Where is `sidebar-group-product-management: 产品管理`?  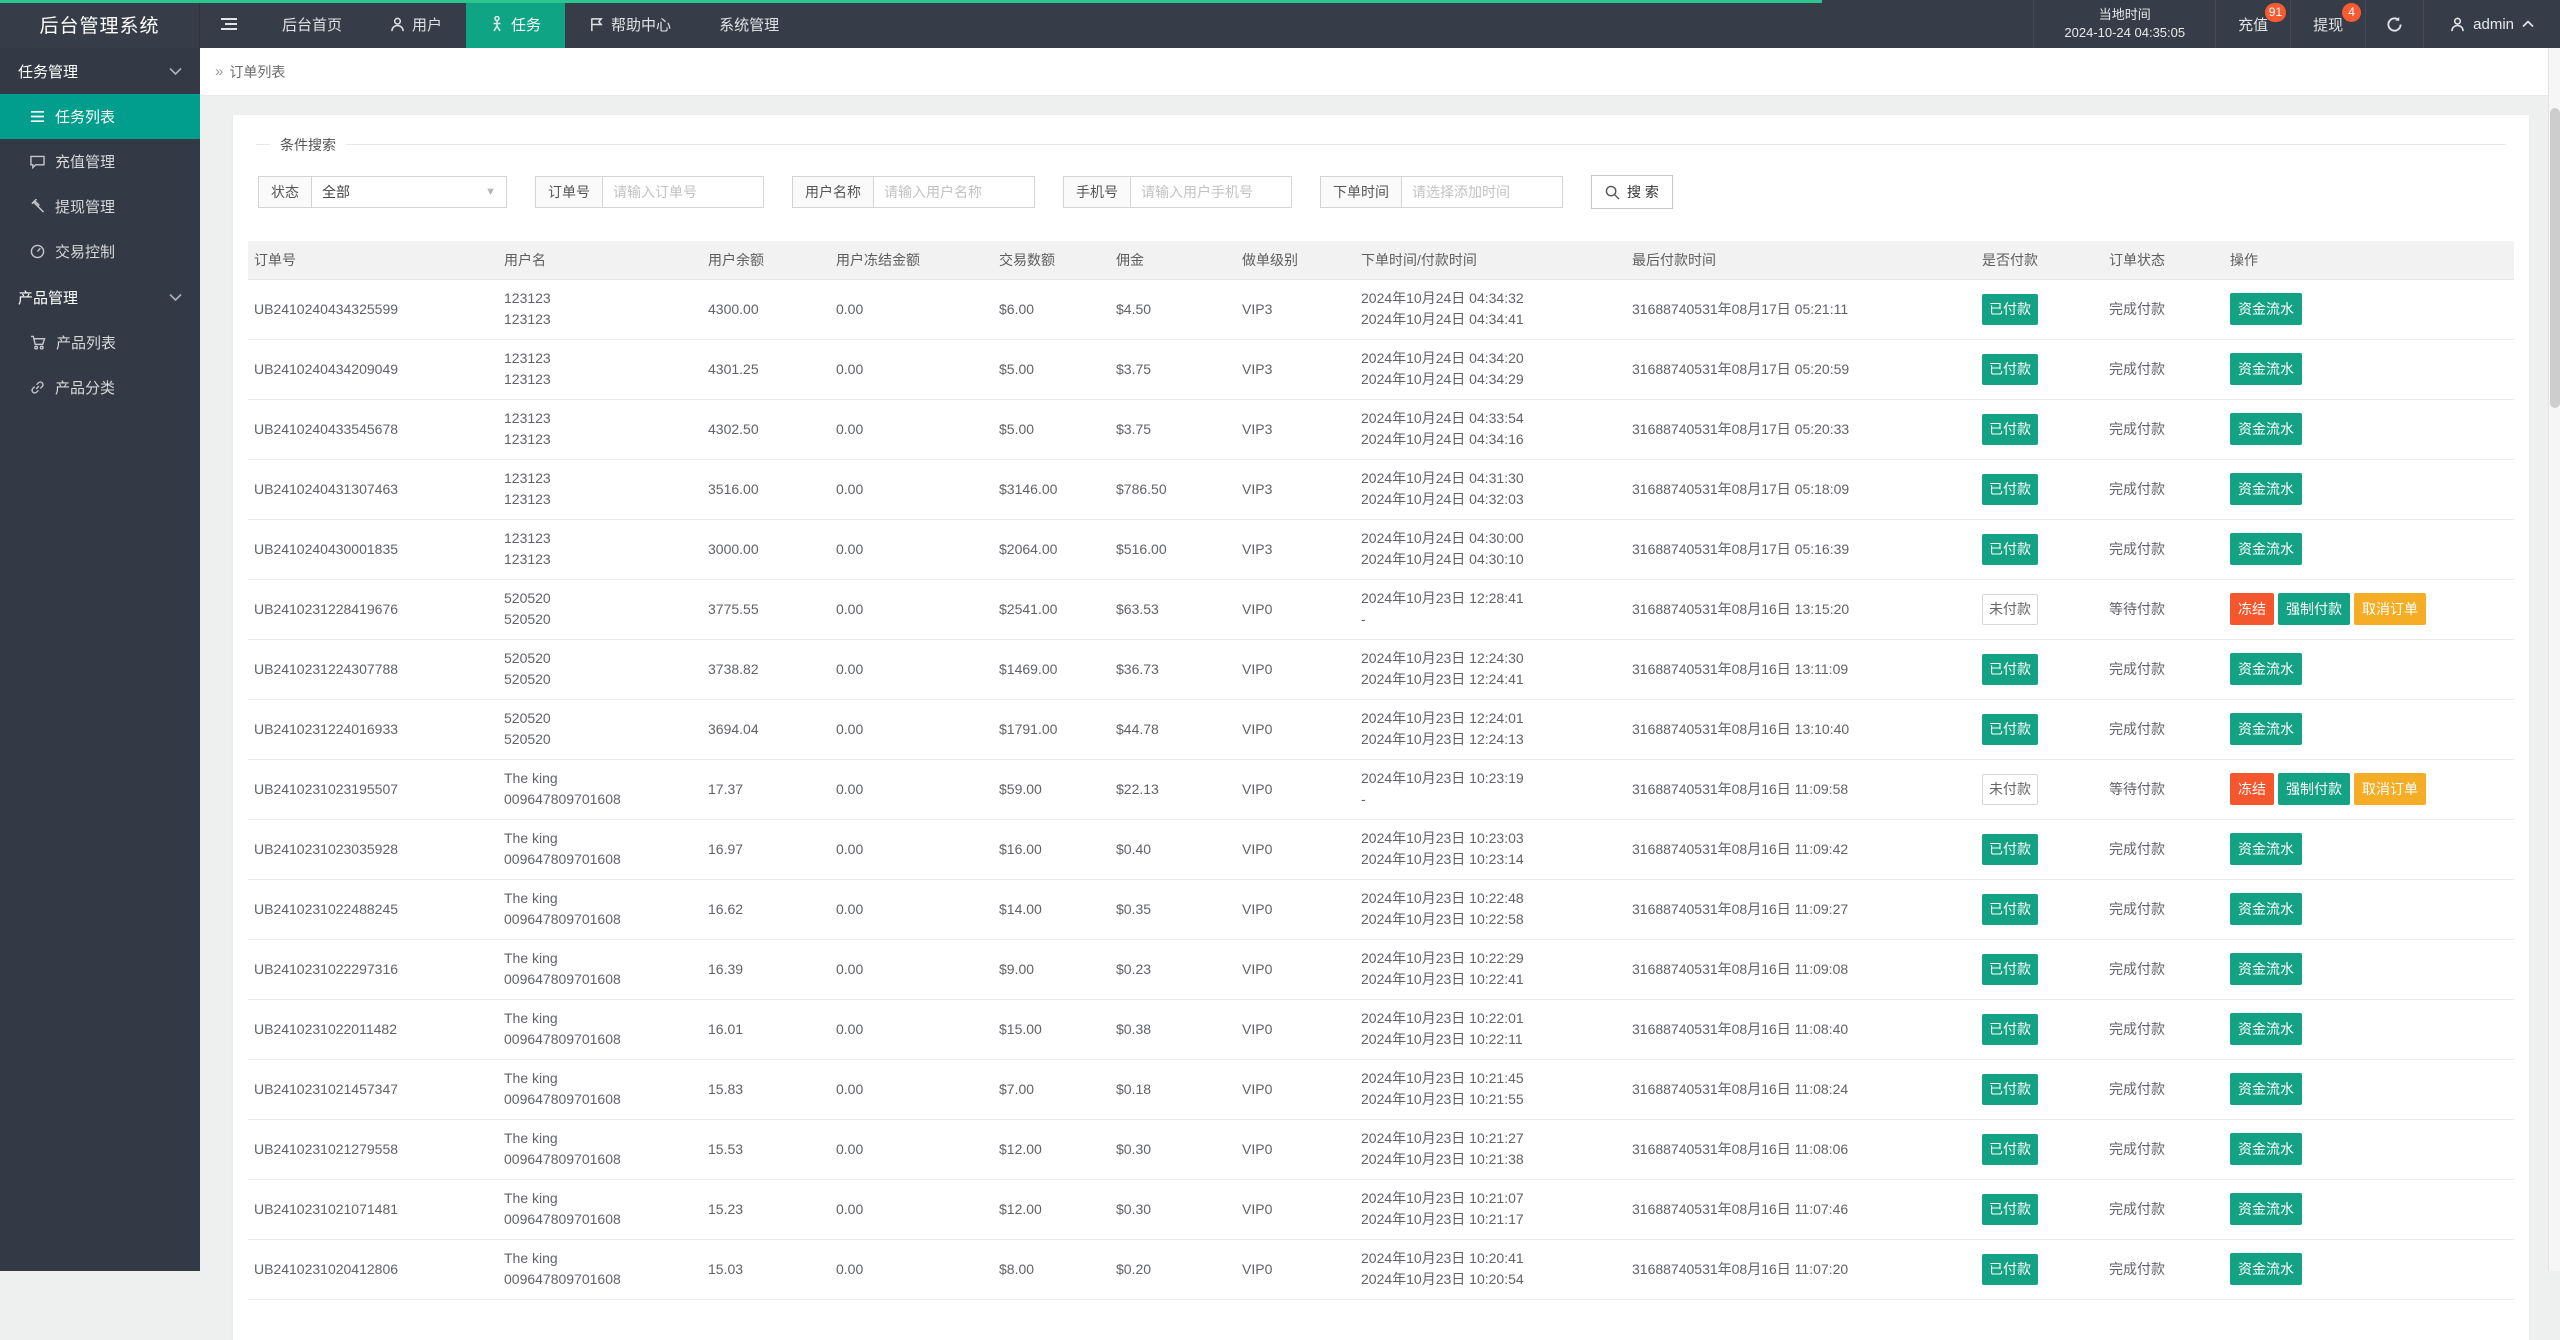 sidebar-group-product-management: 产品管理 is located at coordinates (100, 297).